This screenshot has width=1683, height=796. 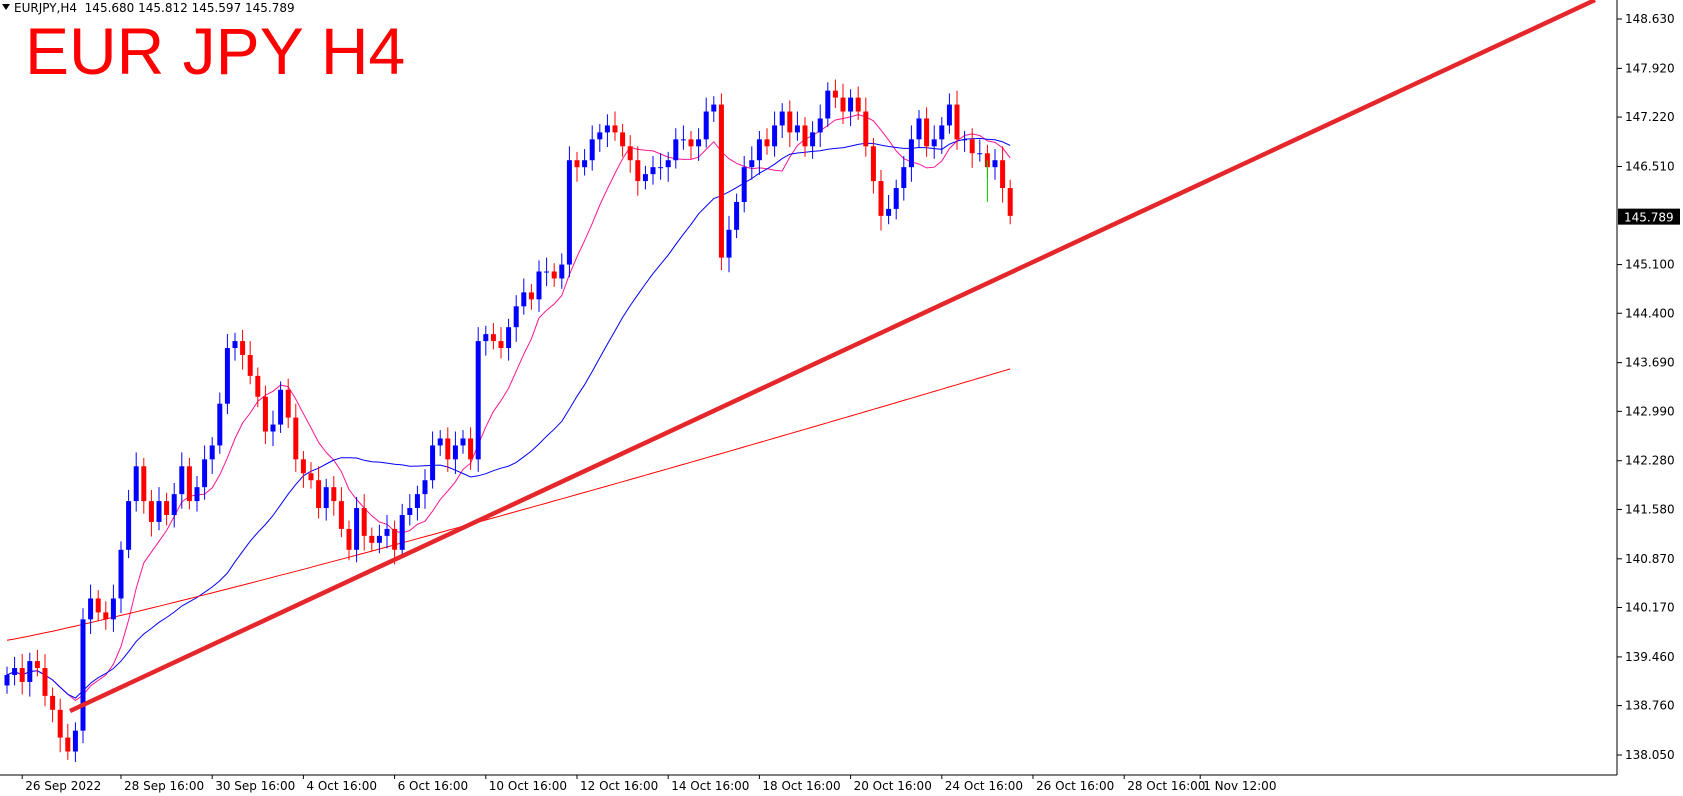 What do you see at coordinates (341, 786) in the screenshot?
I see `time-tick-label: 4 Oct 16:00` at bounding box center [341, 786].